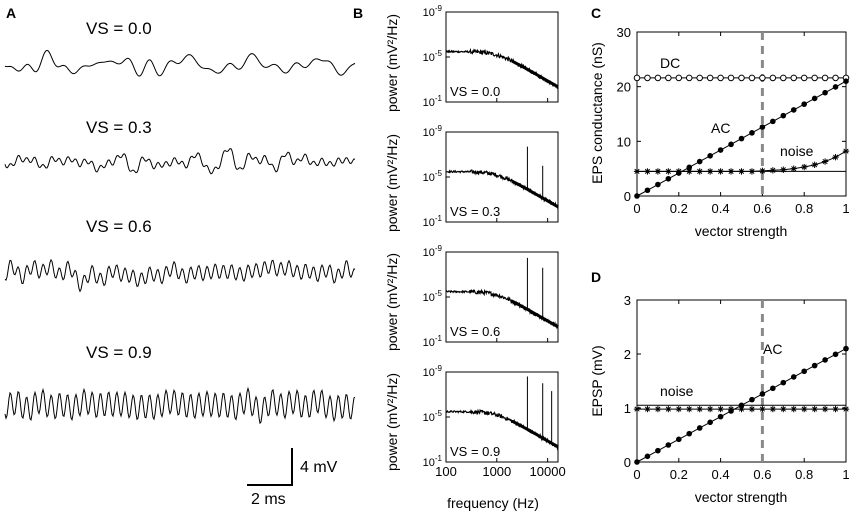 The height and width of the screenshot is (514, 851). Describe the element at coordinates (596, 277) in the screenshot. I see `panel-d-letter: D` at that location.